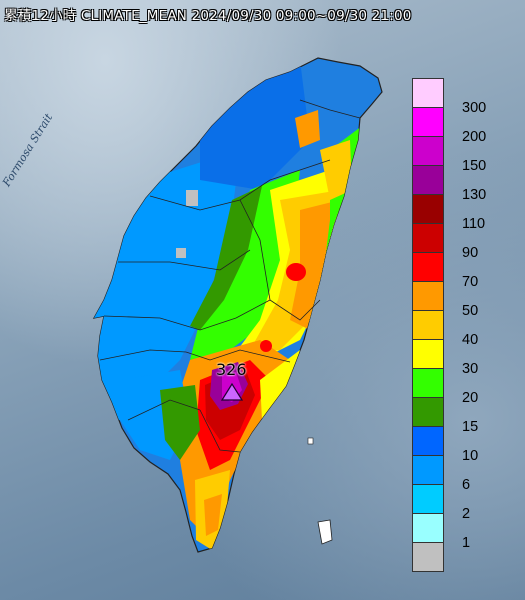 Image resolution: width=525 pixels, height=600 pixels. I want to click on legend-label: 110, so click(474, 224).